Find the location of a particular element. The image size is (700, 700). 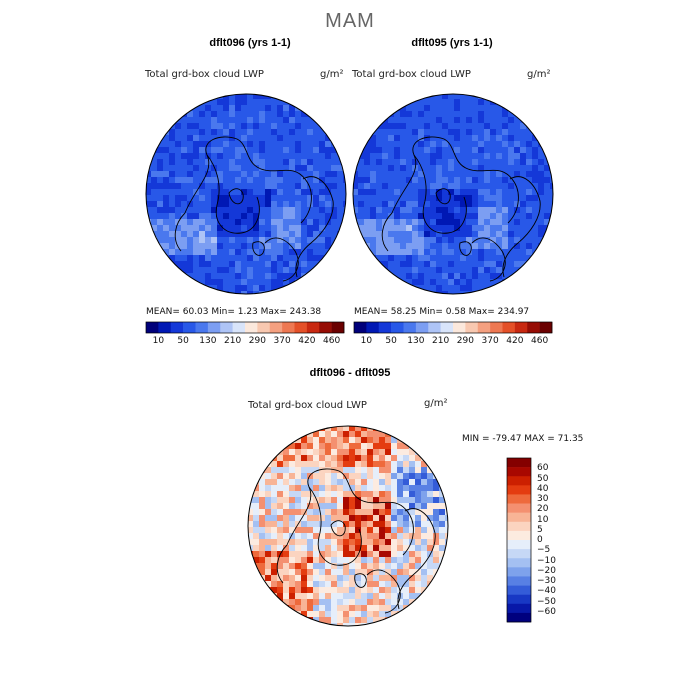

panel-1-field-label: Total grd-box cloud LWP is located at coordinates (204, 74).